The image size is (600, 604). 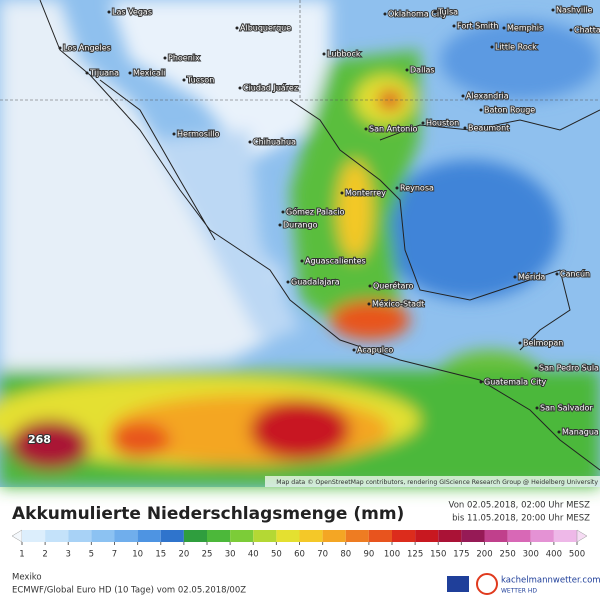 What do you see at coordinates (484, 555) in the screenshot?
I see `scale-tick-label: 200` at bounding box center [484, 555].